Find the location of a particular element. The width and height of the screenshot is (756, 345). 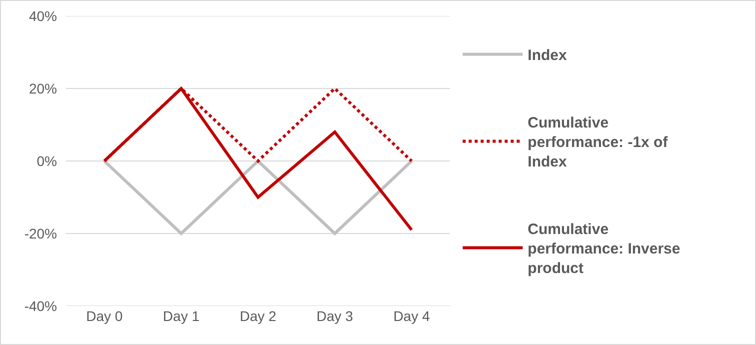

legend-label: Index is located at coordinates (548, 55).